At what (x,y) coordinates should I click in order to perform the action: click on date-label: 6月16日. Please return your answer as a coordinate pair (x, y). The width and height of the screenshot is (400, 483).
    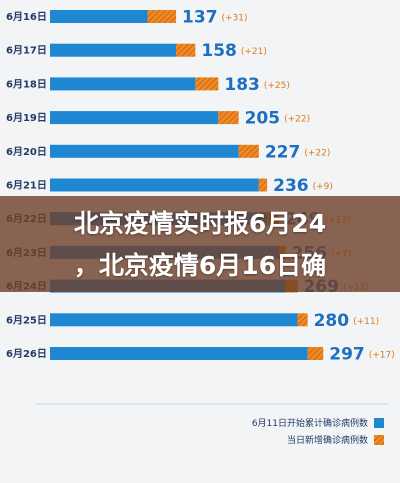
    Looking at the image, I should click on (26, 17).